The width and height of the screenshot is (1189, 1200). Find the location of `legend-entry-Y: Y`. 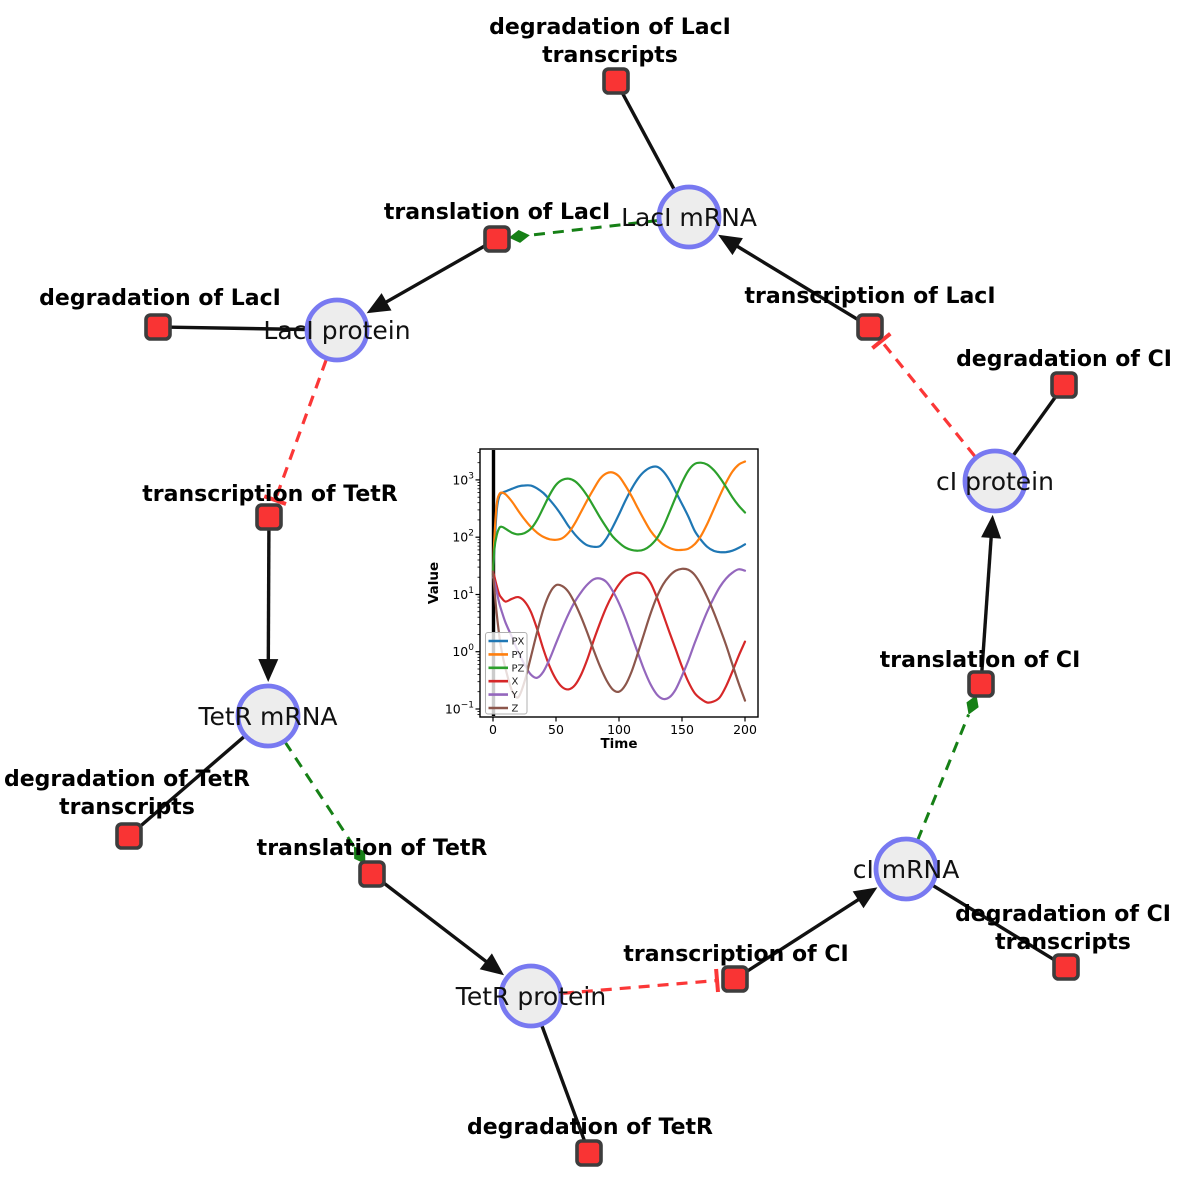

legend-entry-Y: Y is located at coordinates (503, 695).